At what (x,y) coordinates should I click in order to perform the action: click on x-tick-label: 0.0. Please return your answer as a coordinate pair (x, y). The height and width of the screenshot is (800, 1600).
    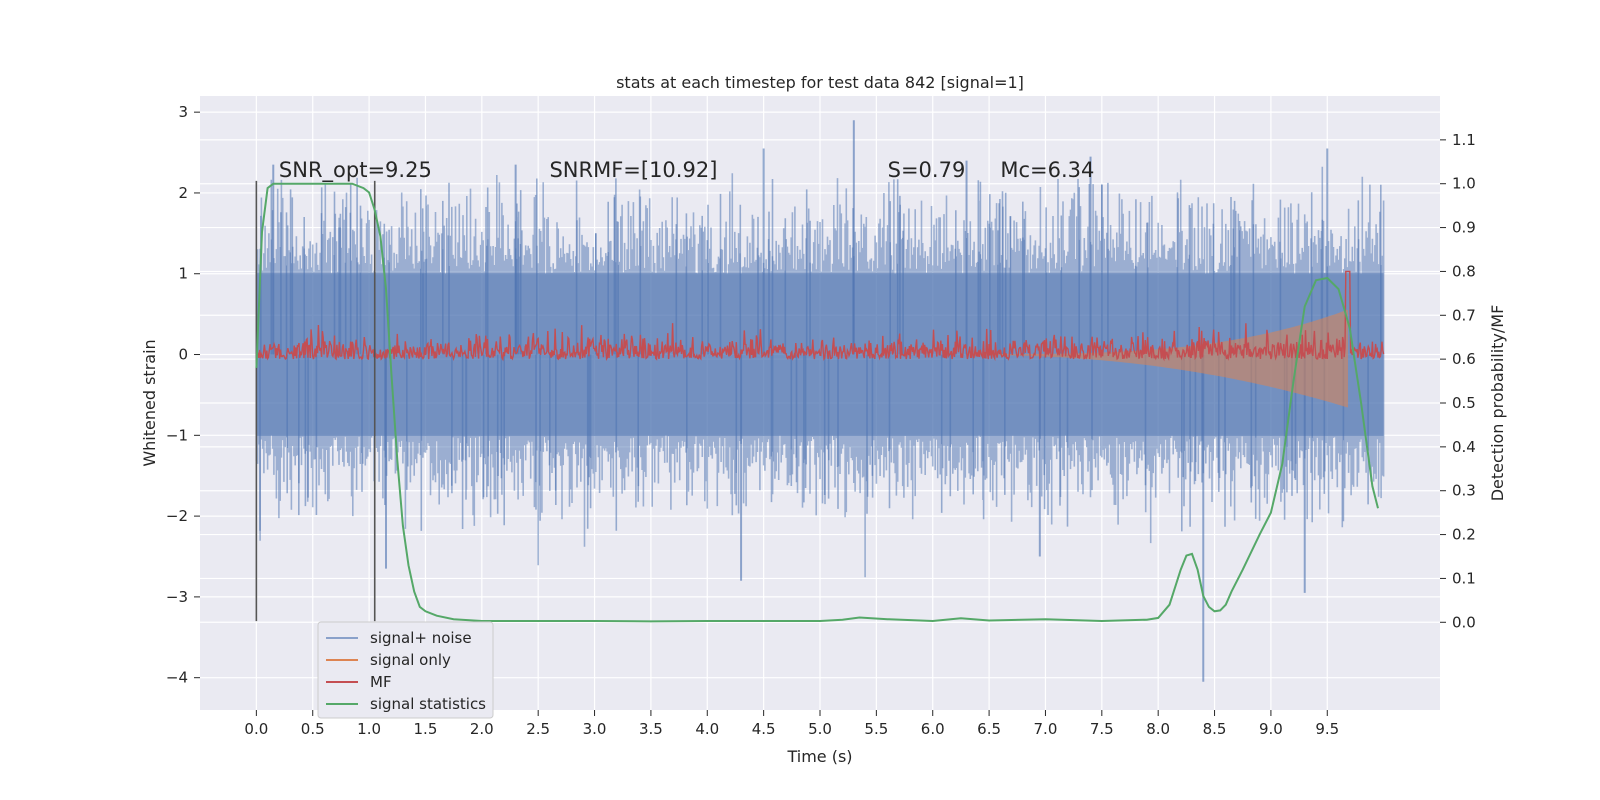
    Looking at the image, I should click on (256, 729).